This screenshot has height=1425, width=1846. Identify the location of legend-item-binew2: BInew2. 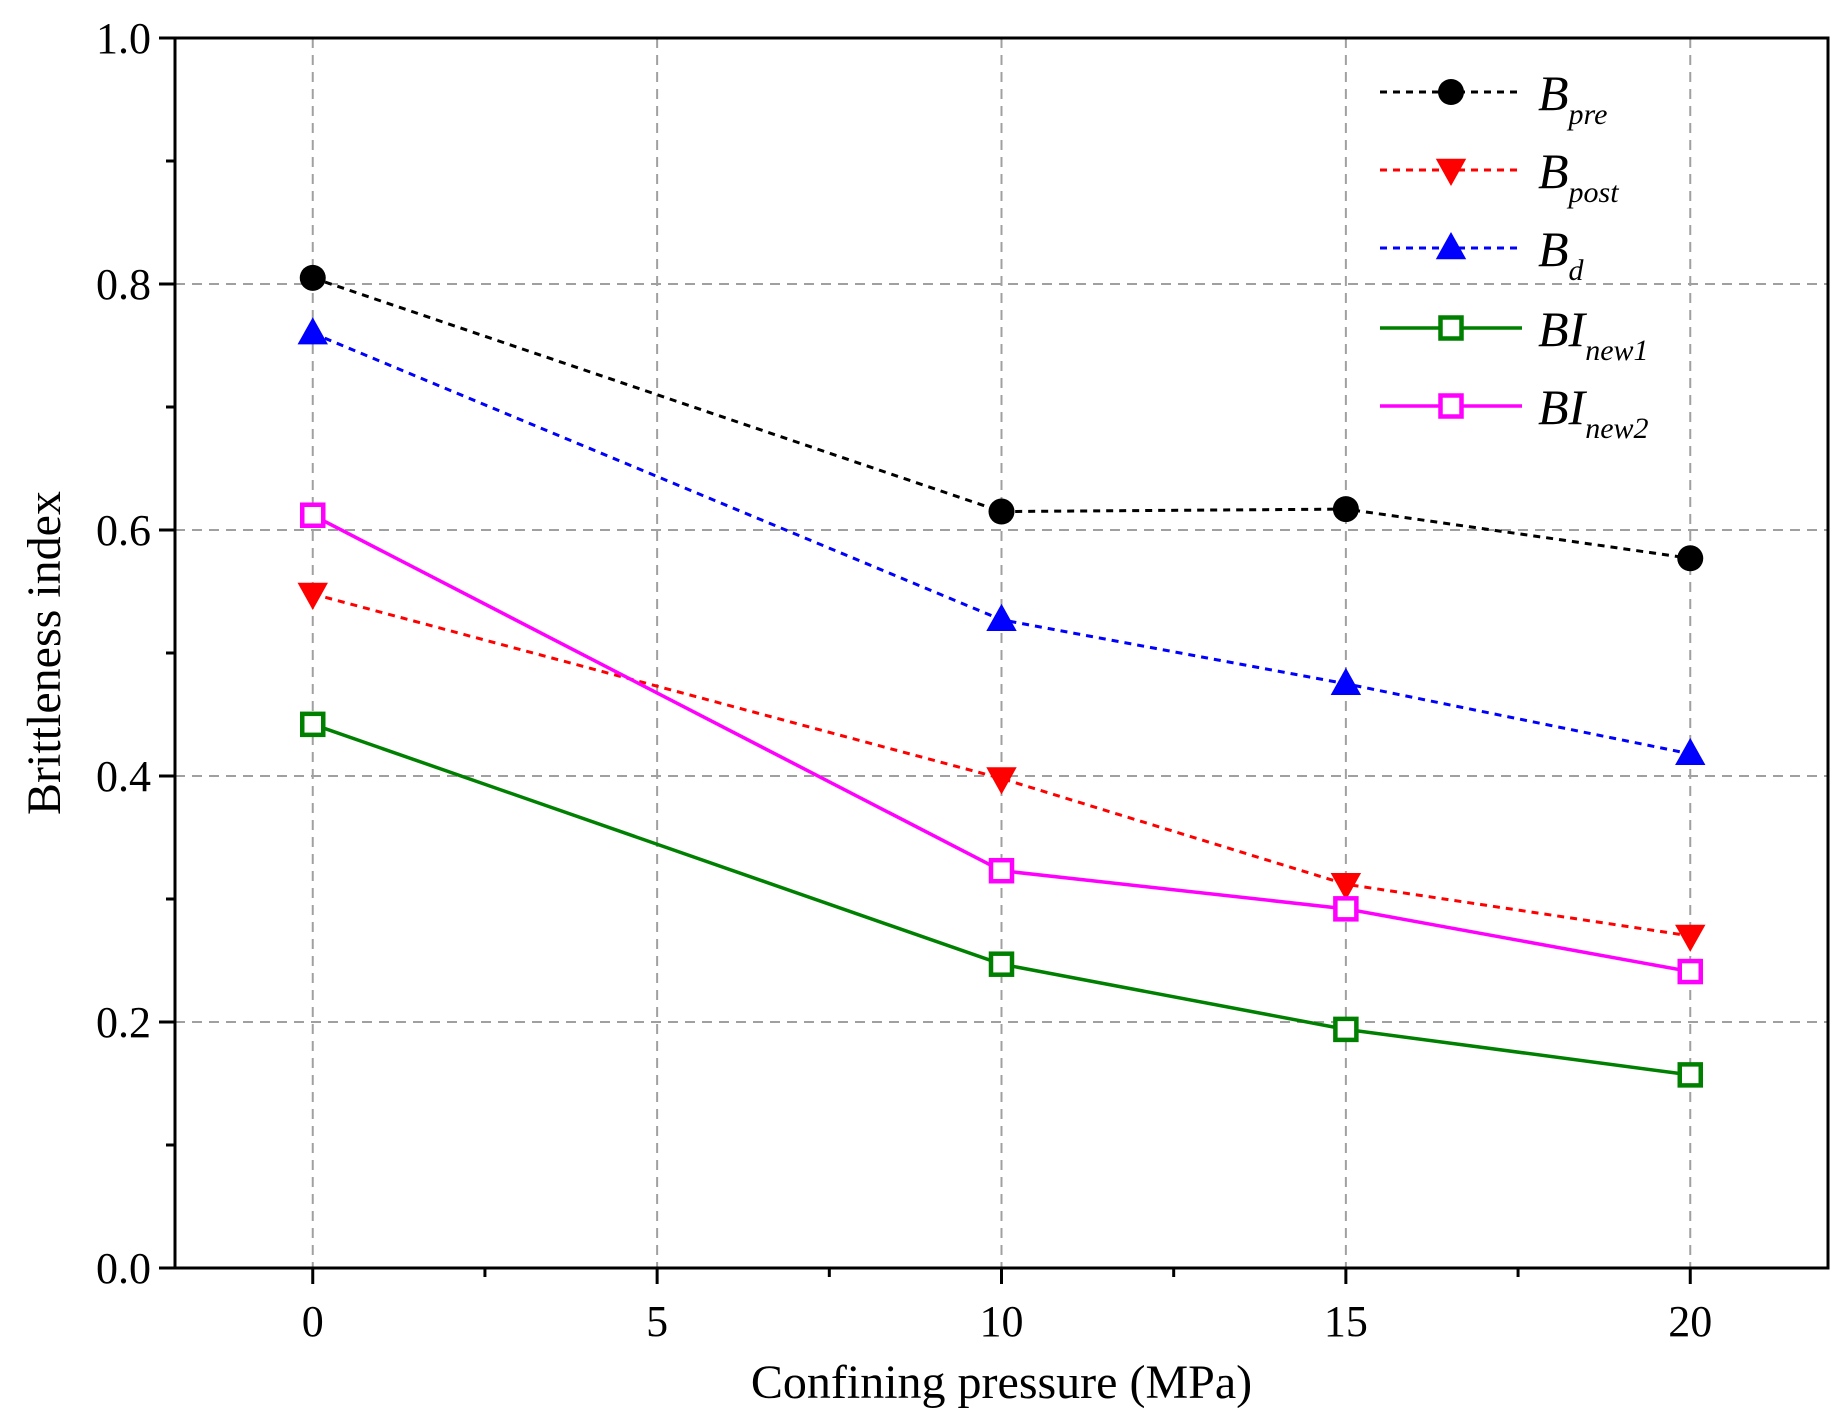
(1514, 412).